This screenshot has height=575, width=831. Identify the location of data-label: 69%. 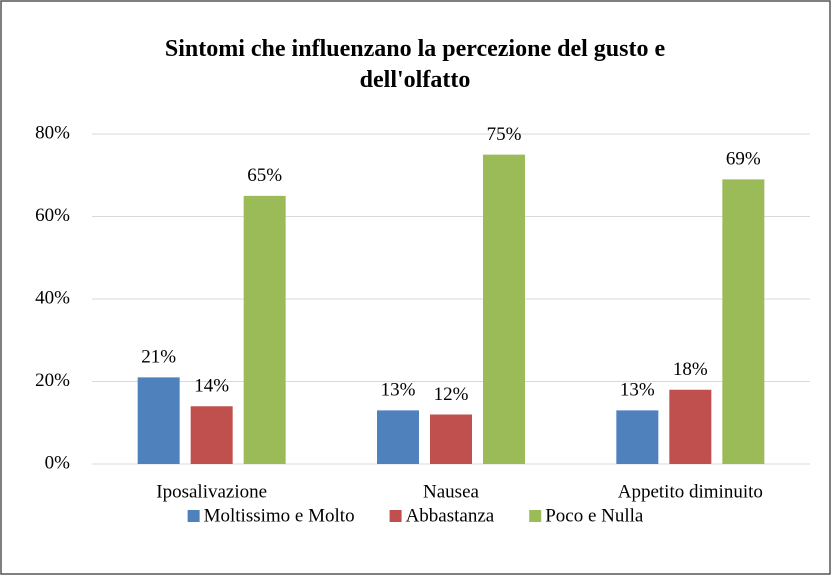
(743, 159).